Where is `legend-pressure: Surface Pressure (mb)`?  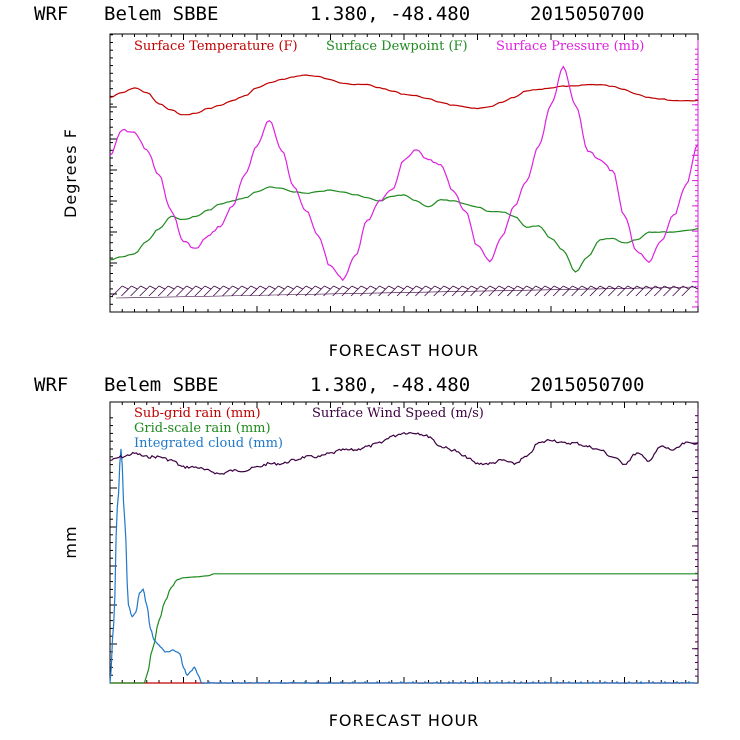 legend-pressure: Surface Pressure (mb) is located at coordinates (570, 46).